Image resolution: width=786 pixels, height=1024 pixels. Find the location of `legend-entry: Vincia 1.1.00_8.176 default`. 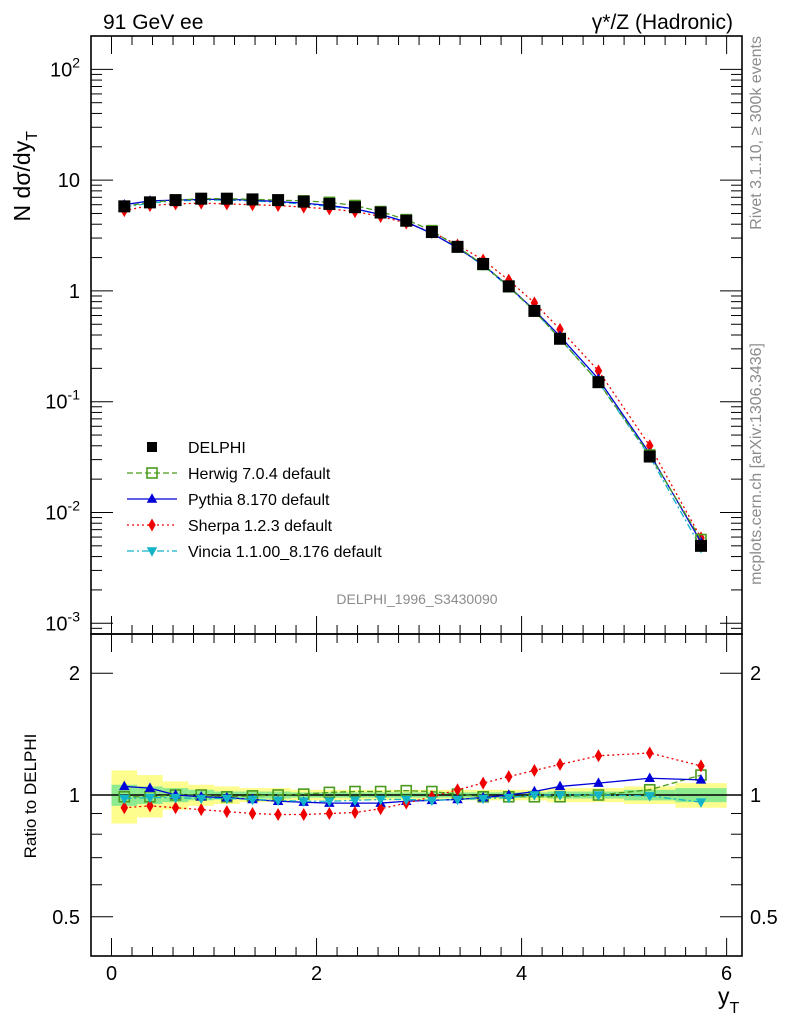

legend-entry: Vincia 1.1.00_8.176 default is located at coordinates (254, 552).